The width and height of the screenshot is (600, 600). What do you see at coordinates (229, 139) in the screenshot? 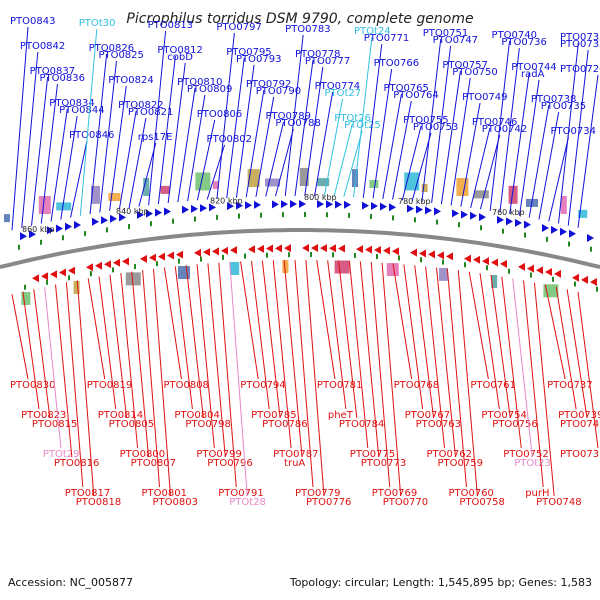
I see `gene-label: PTO0802` at bounding box center [229, 139].